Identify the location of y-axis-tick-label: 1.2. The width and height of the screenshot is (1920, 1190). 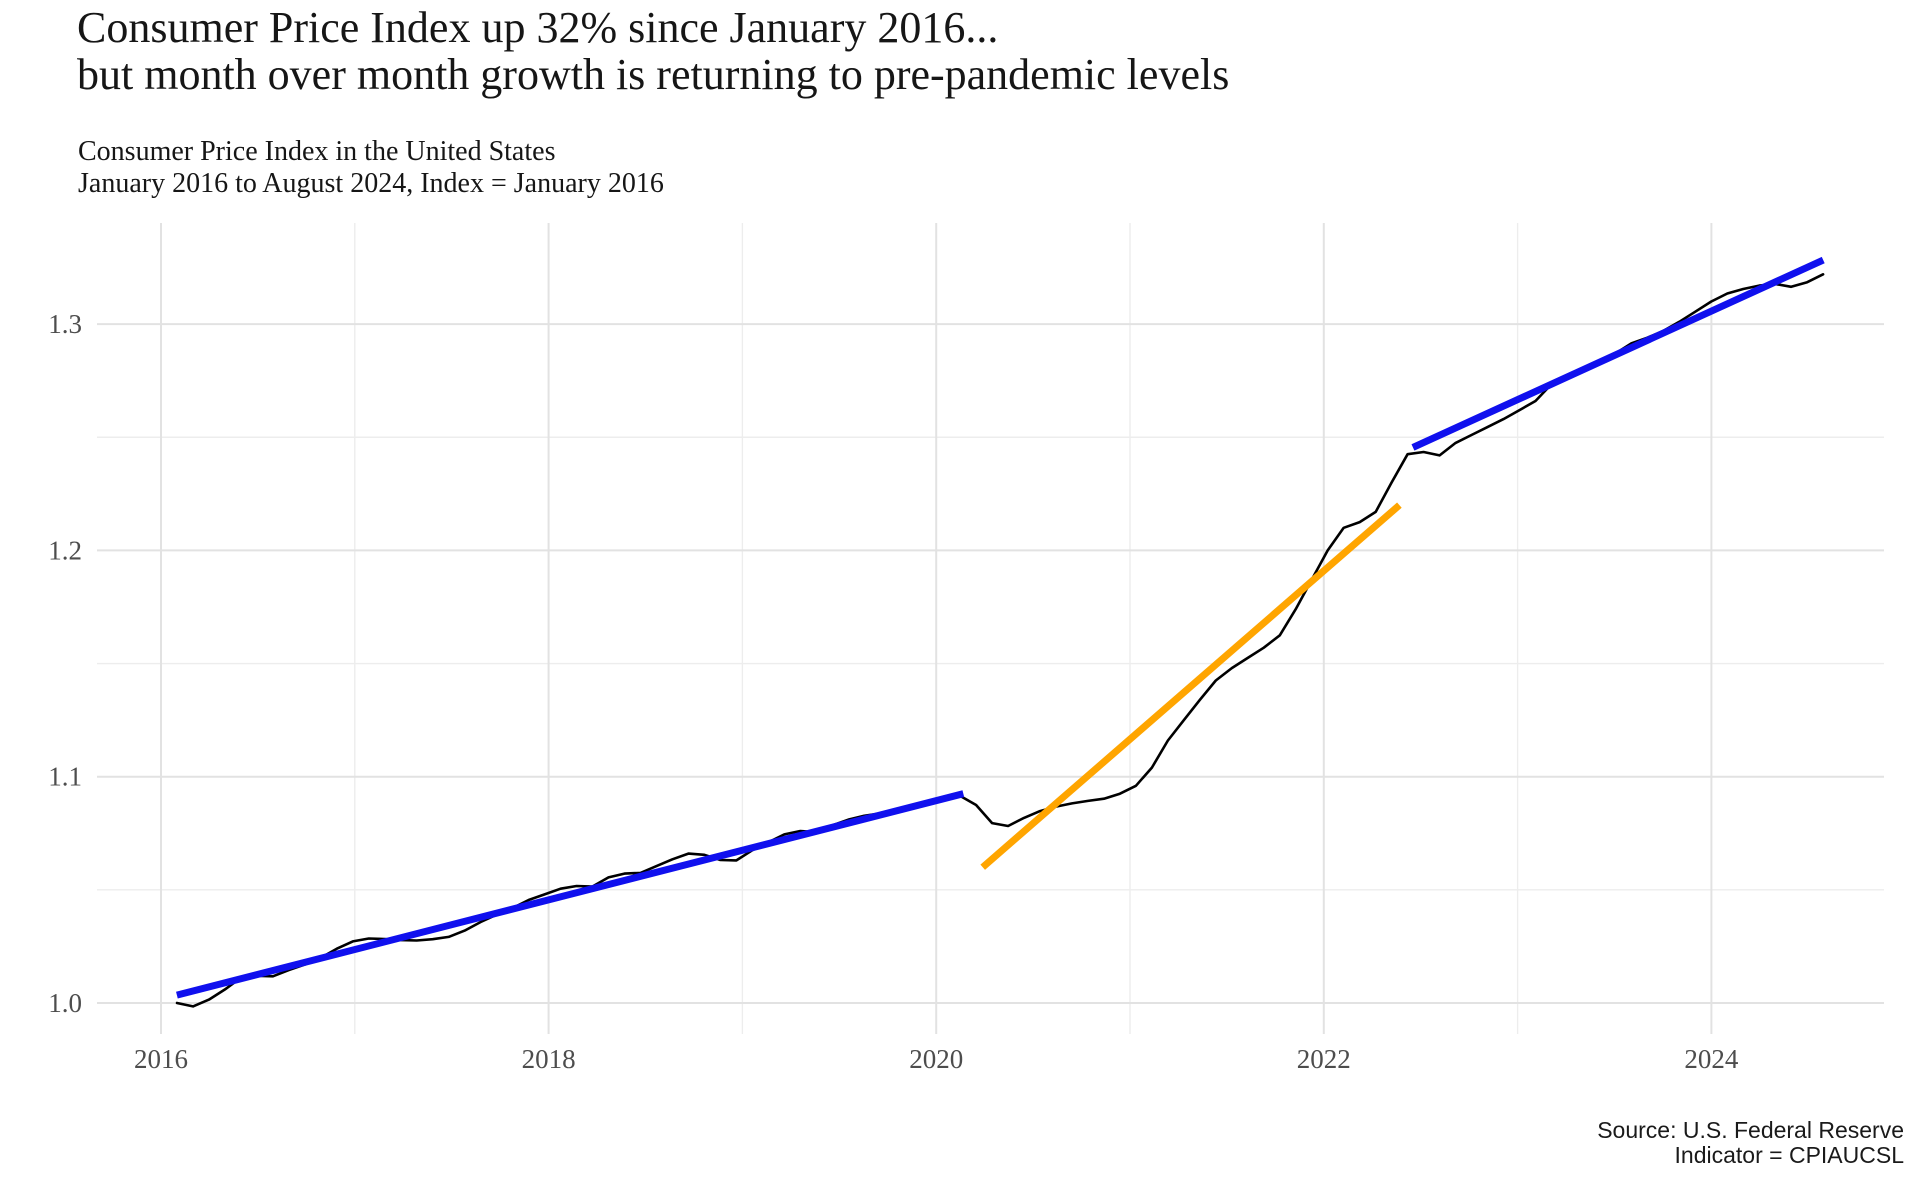
(65, 550).